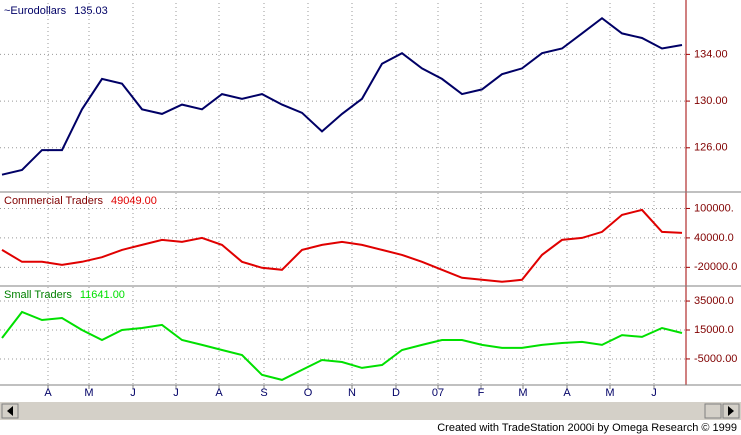 This screenshot has width=741, height=435. What do you see at coordinates (711, 101) in the screenshot?
I see `y-tick-label: 130.00` at bounding box center [711, 101].